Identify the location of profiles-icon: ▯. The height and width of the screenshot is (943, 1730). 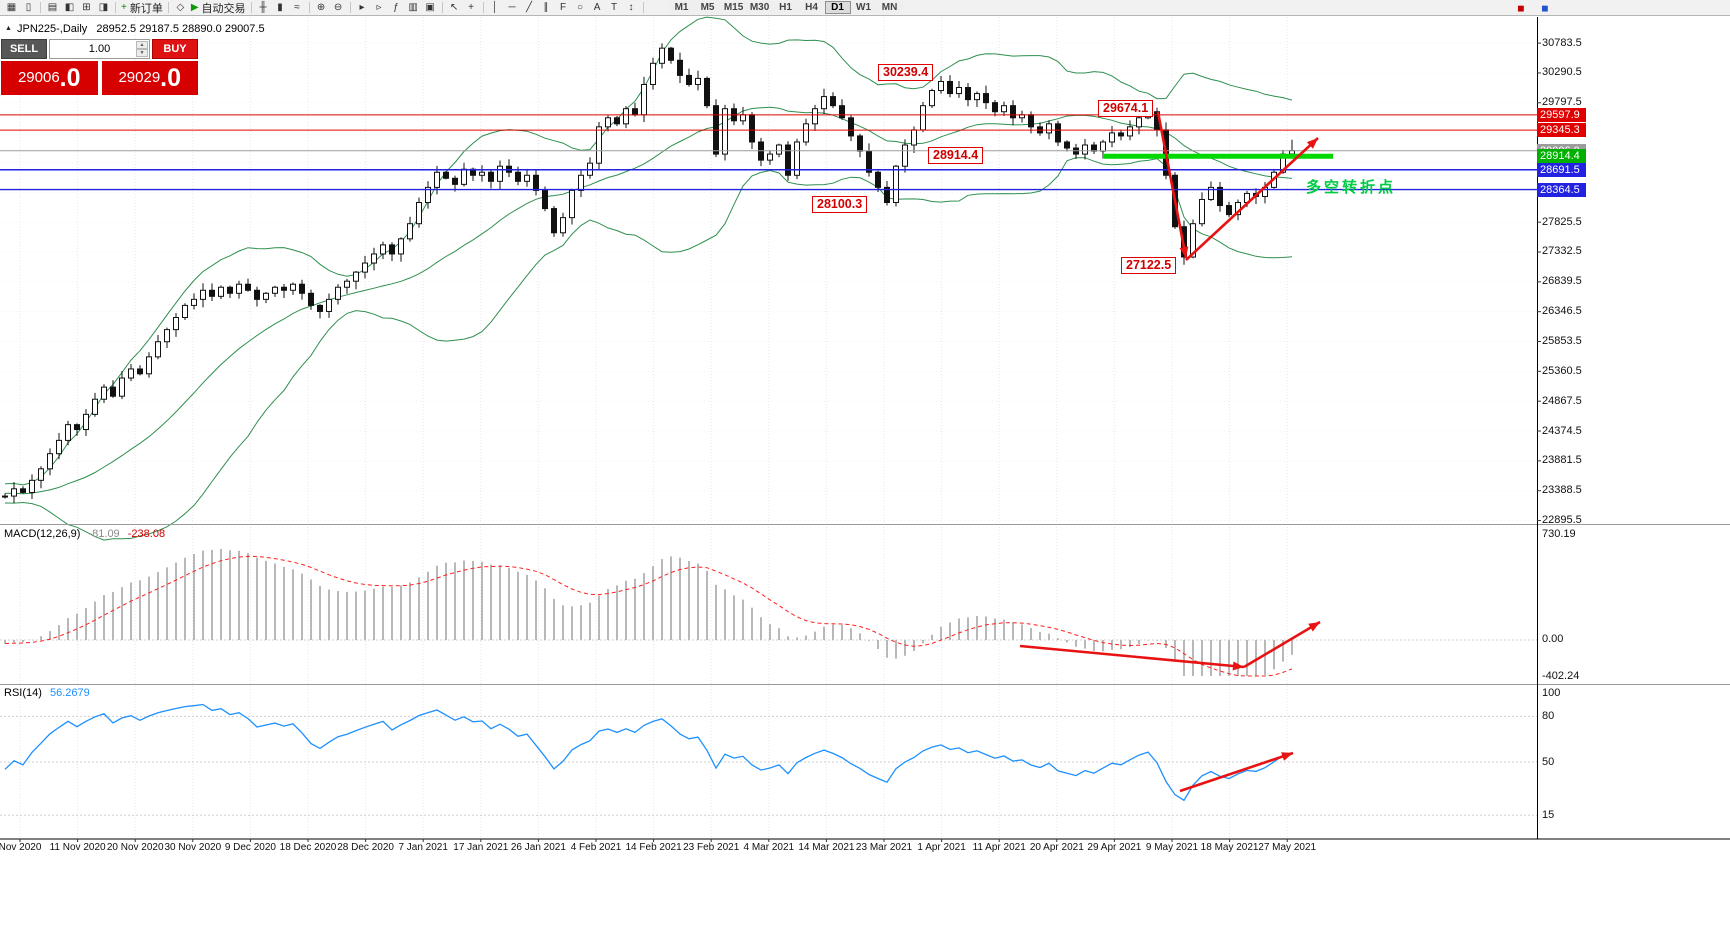
(28, 7).